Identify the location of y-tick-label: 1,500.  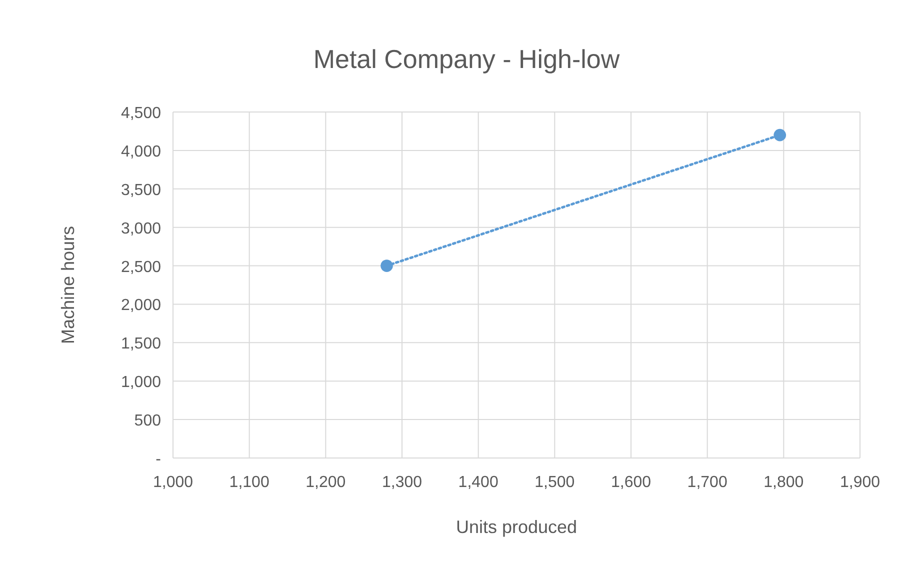
(141, 344).